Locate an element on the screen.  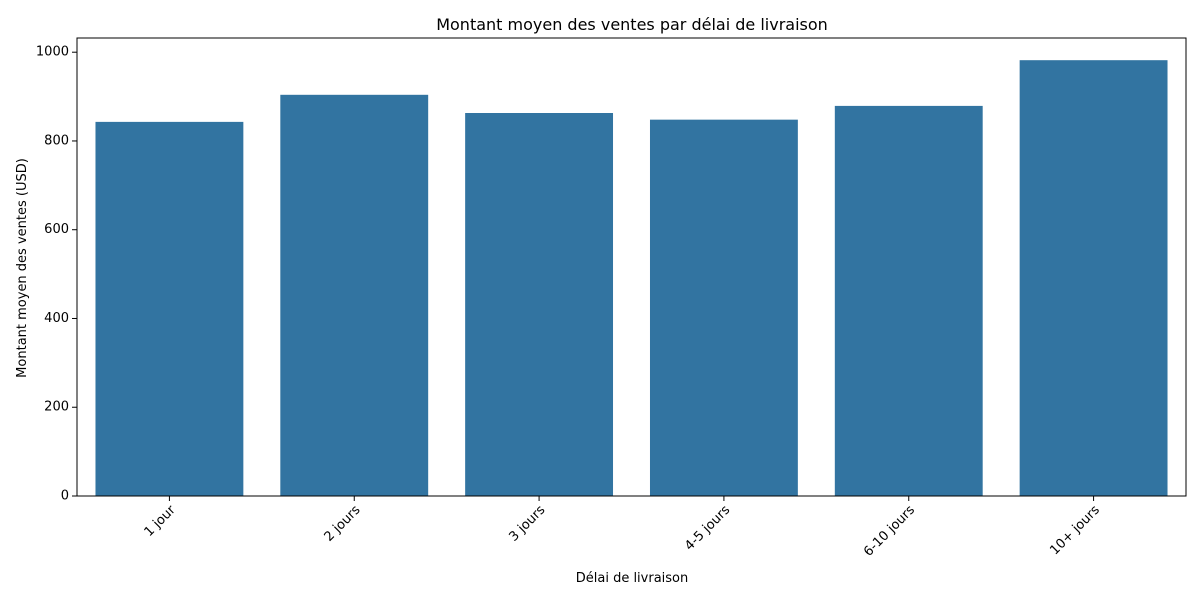
y-axis: 0 200 400 600 800 1000 is located at coordinates (56, 274).